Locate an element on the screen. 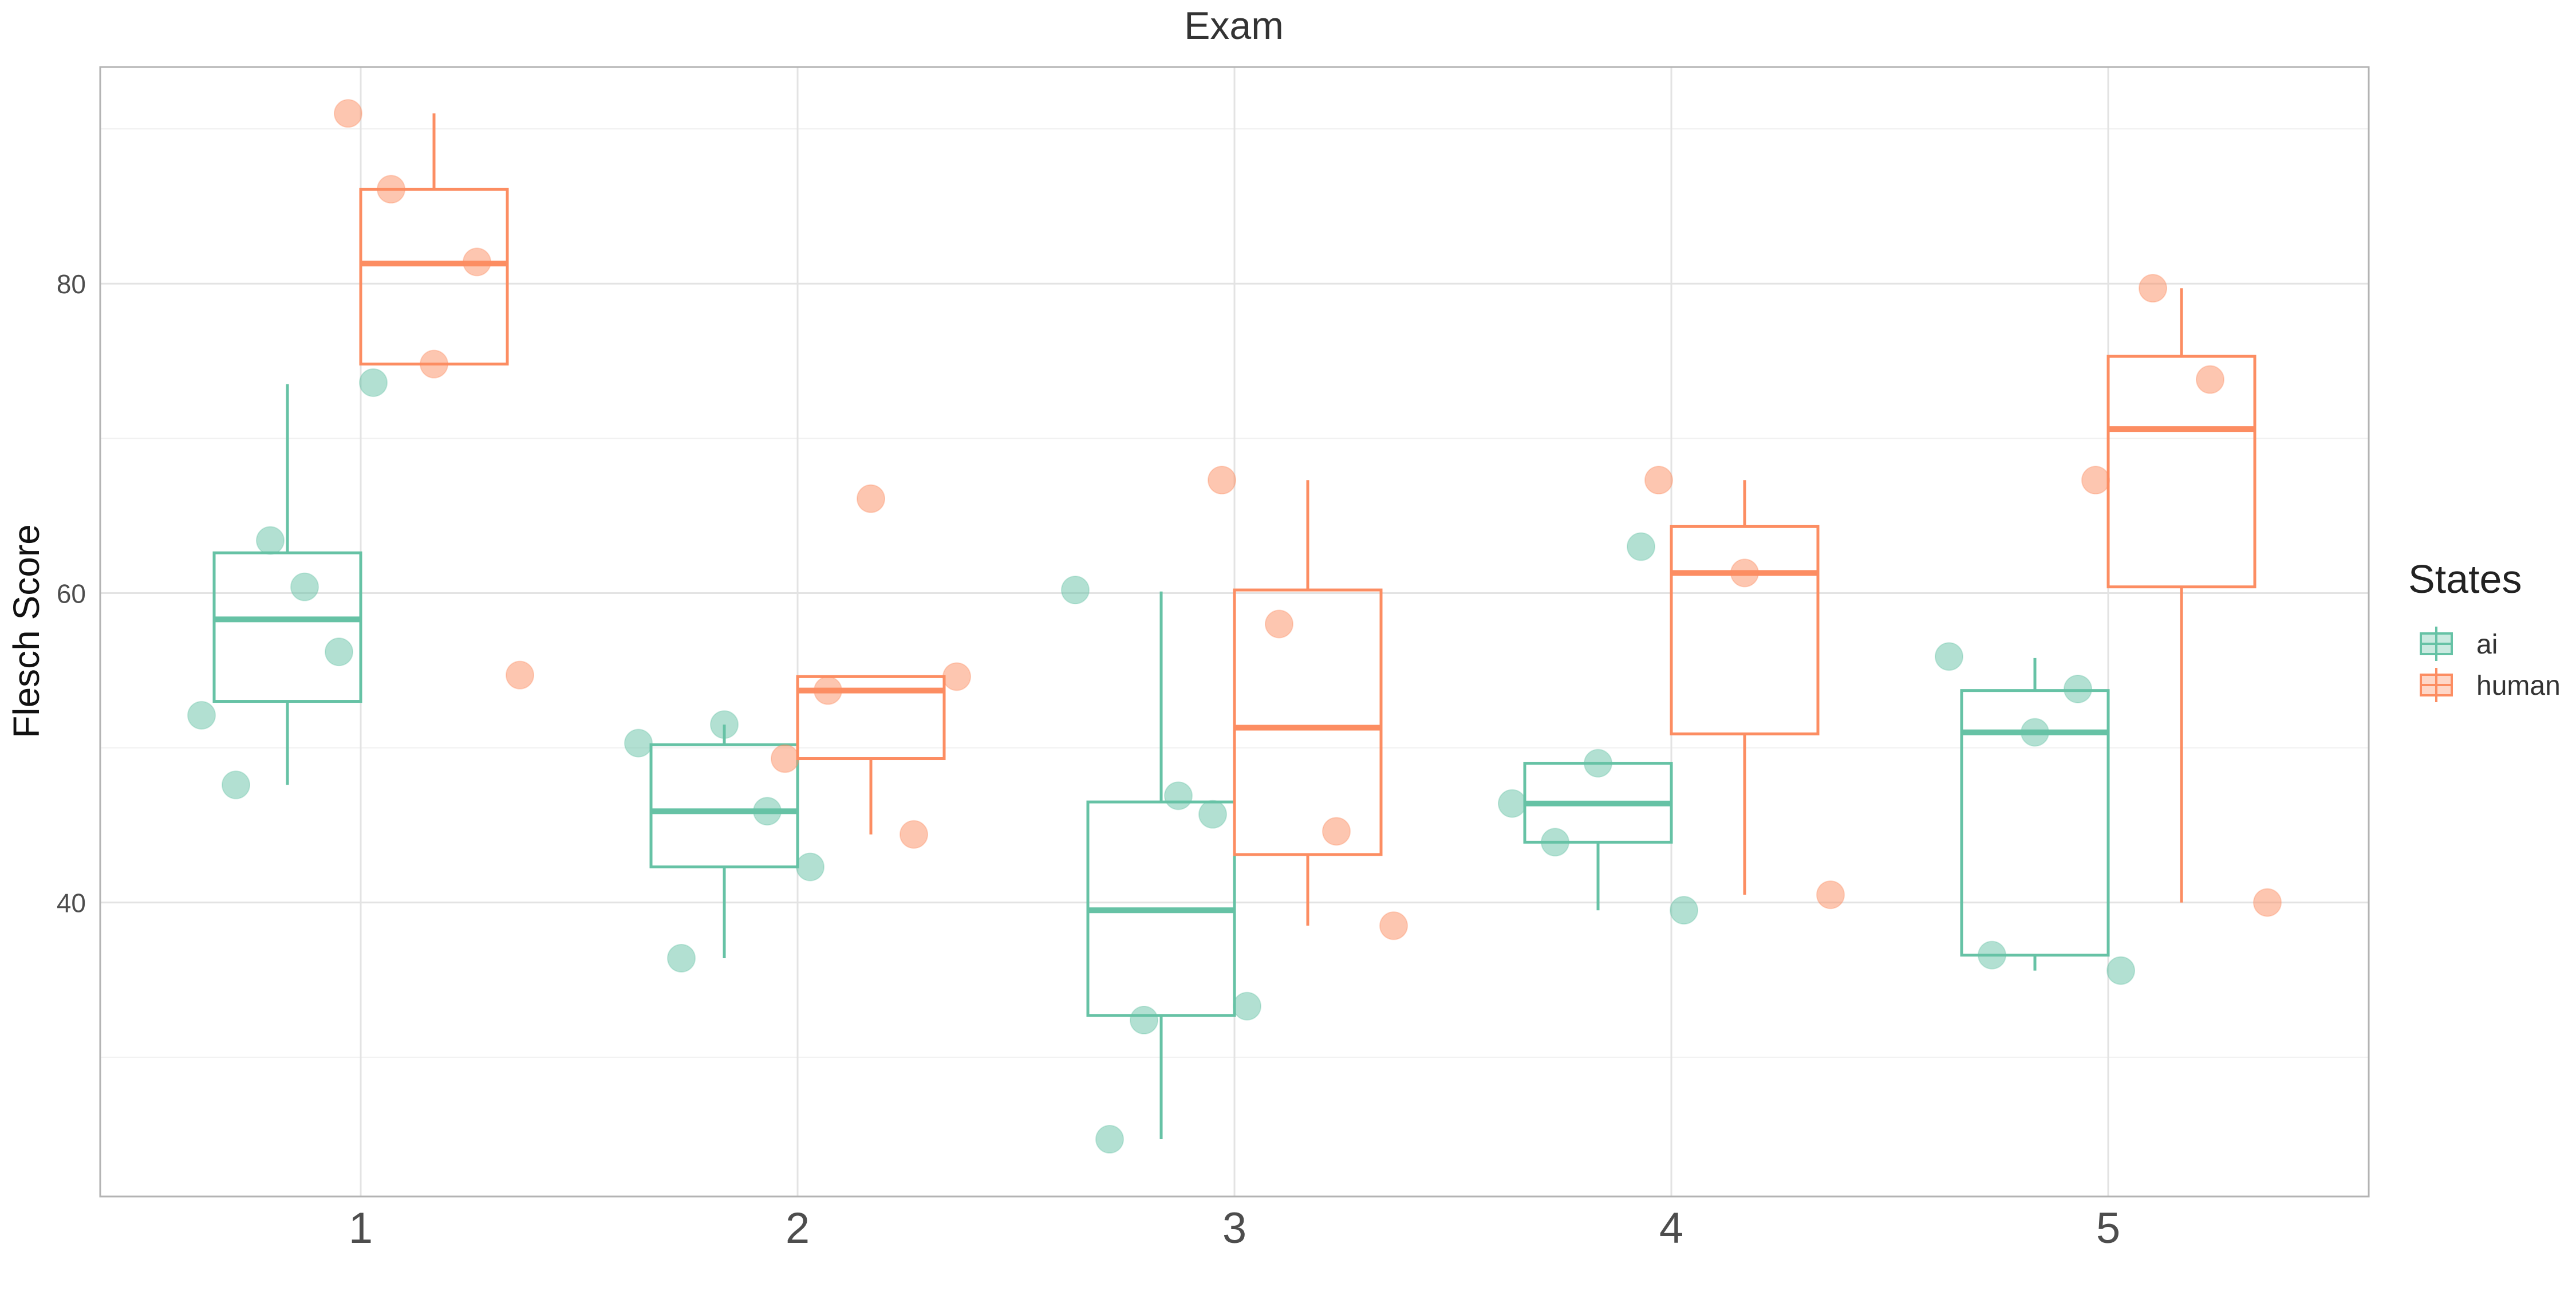 The image size is (2576, 1291). x-tick-label: 1 is located at coordinates (361, 1229).